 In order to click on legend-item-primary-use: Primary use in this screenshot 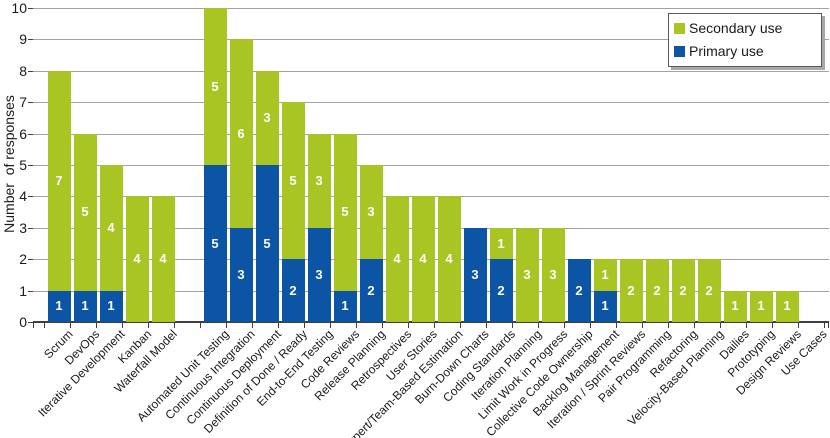, I will do `click(745, 51)`.